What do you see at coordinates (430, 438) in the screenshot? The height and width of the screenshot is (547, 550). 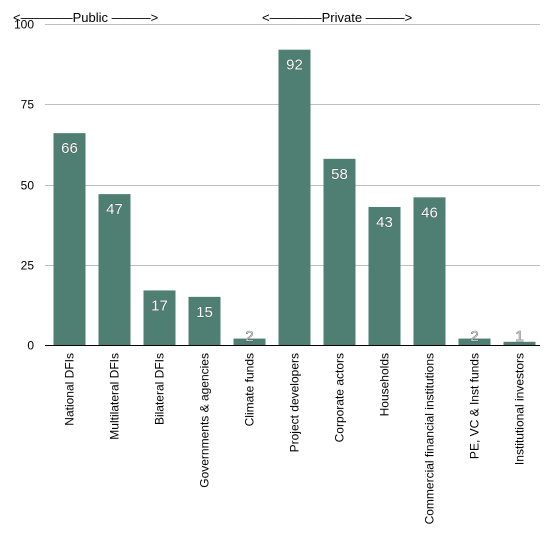 I see `x-tick-label: Commercial financial institutions` at bounding box center [430, 438].